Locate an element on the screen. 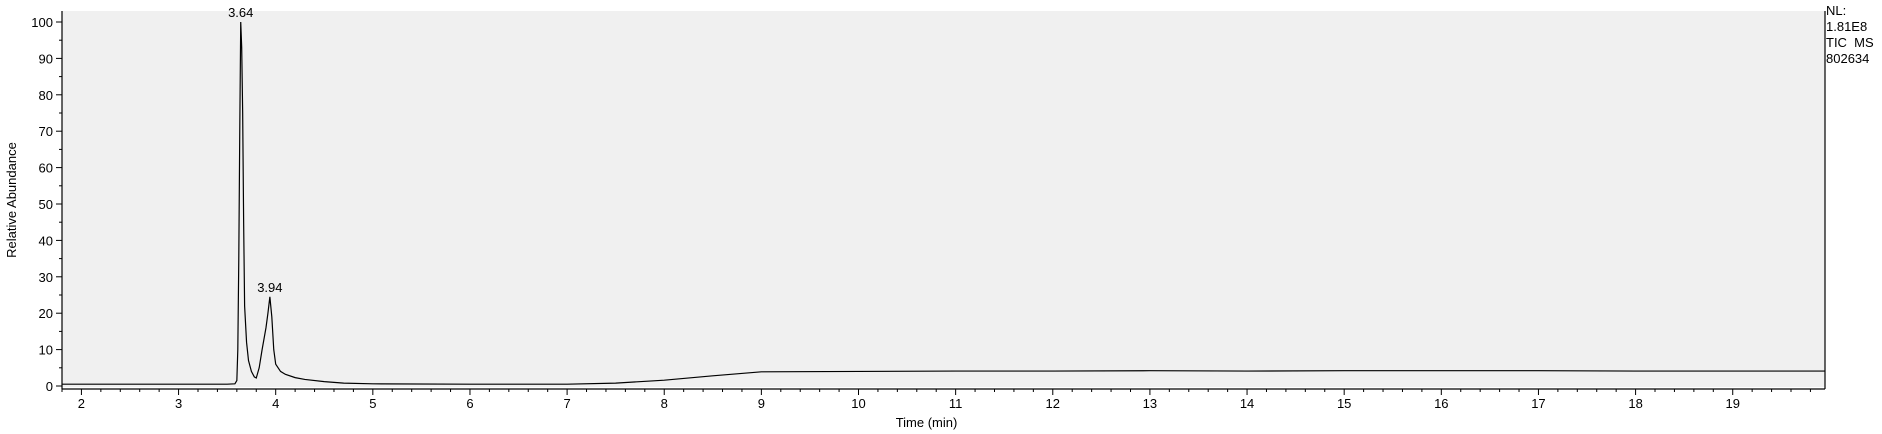  y-tick-label: 20 is located at coordinates (46, 313).